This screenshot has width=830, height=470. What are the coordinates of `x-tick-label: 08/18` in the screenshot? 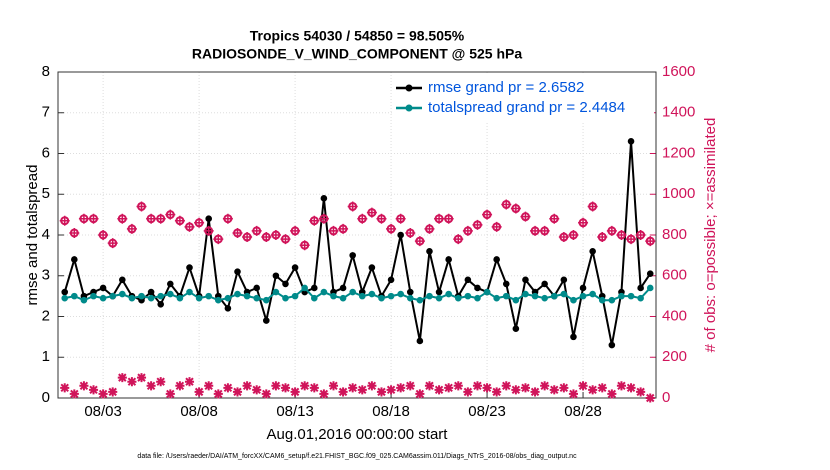 It's located at (391, 411).